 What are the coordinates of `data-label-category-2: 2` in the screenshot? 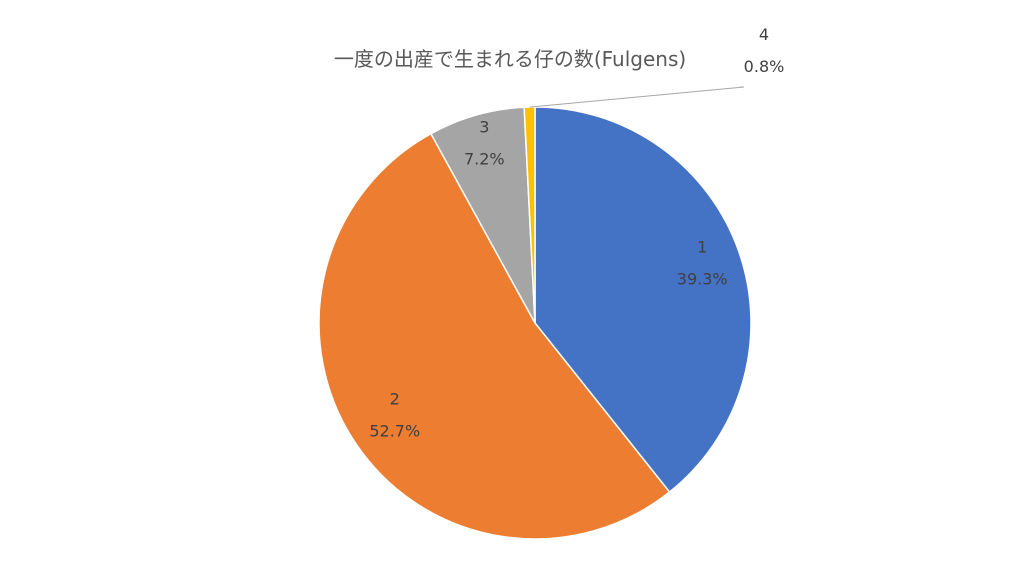 It's located at (395, 398).